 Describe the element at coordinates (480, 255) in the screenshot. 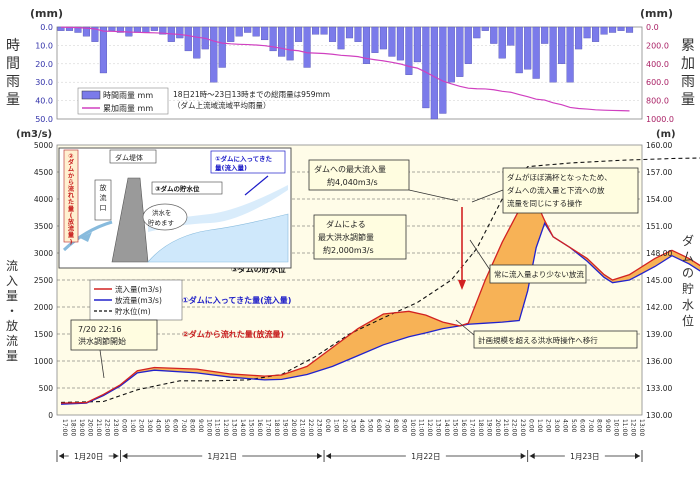

I see `less-release-pointer` at that location.